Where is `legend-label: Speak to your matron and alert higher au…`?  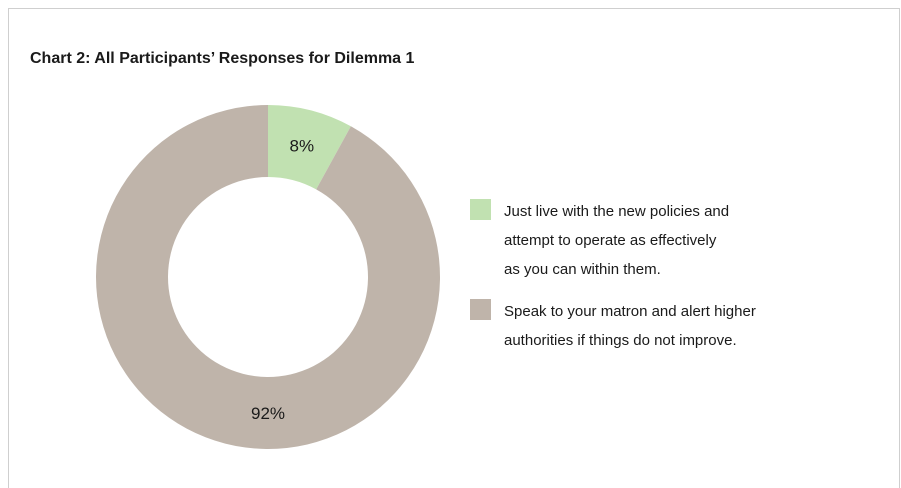
legend-label: Speak to your matron and alert higher au… is located at coordinates (630, 326).